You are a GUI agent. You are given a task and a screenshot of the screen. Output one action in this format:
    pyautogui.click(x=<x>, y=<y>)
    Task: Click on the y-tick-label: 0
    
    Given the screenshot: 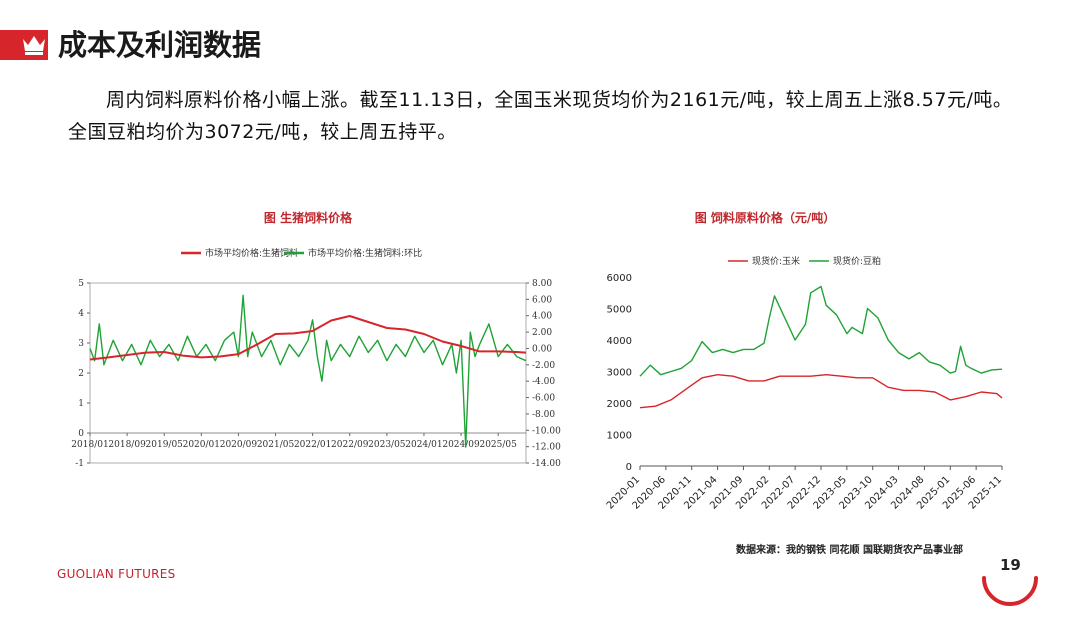 What is the action you would take?
    pyautogui.click(x=629, y=467)
    